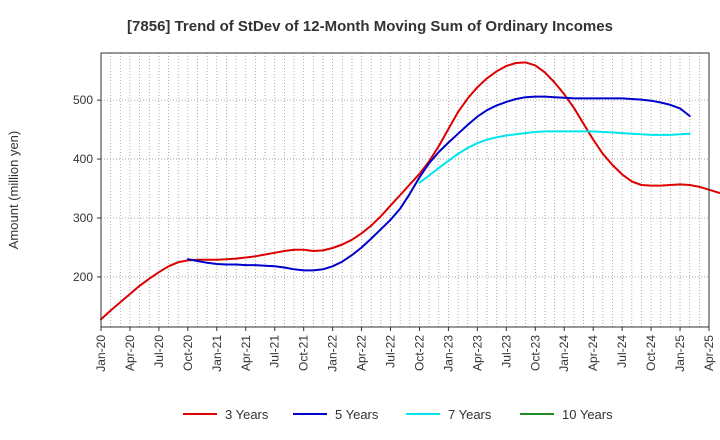 The width and height of the screenshot is (720, 440). What do you see at coordinates (217, 353) in the screenshot?
I see `x-tick-label: Jan-21` at bounding box center [217, 353].